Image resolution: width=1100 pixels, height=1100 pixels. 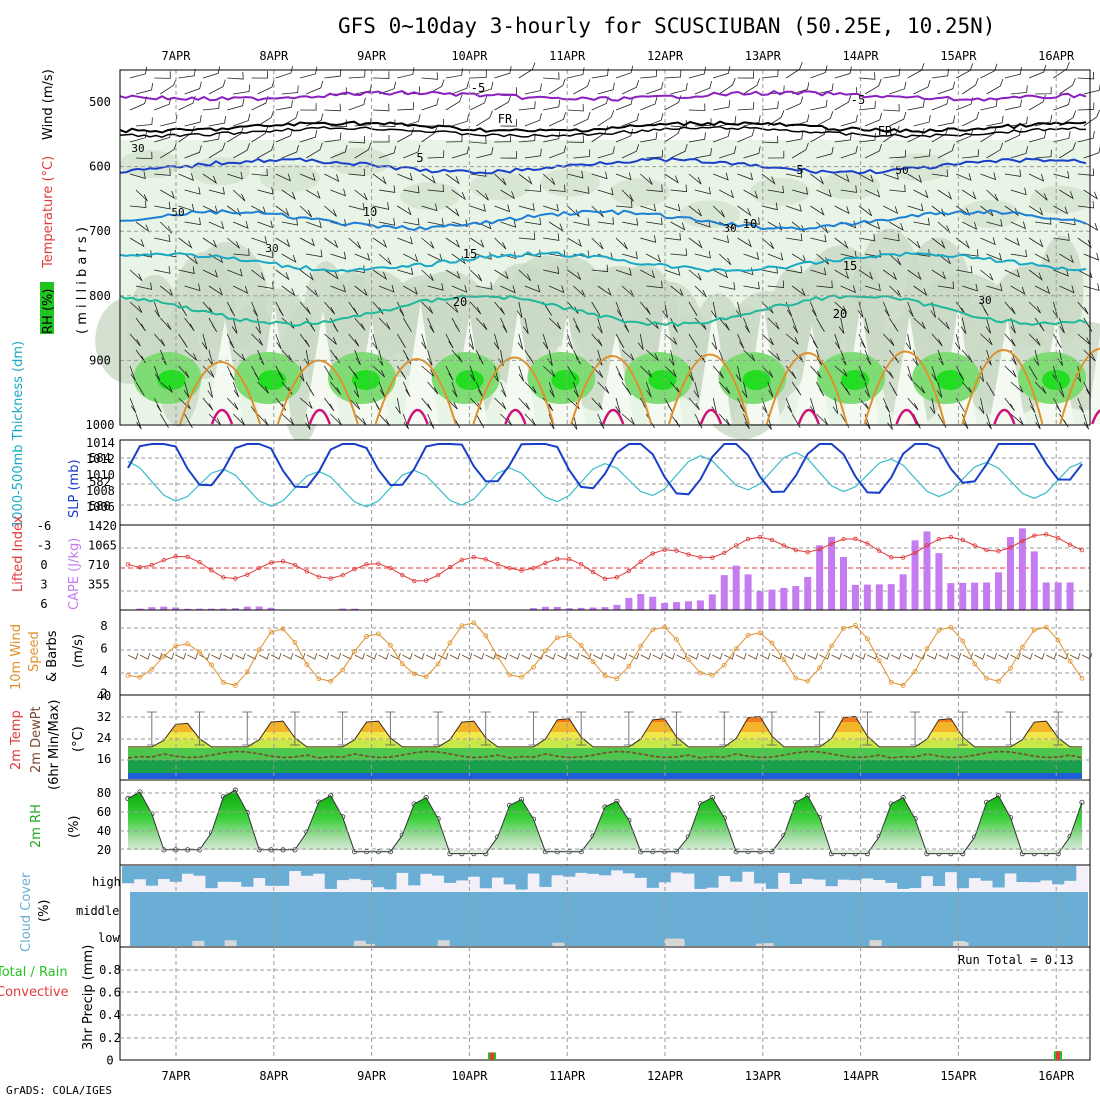 What do you see at coordinates (78, 651) in the screenshot?
I see `wind-units-label: (m/s)` at bounding box center [78, 651].